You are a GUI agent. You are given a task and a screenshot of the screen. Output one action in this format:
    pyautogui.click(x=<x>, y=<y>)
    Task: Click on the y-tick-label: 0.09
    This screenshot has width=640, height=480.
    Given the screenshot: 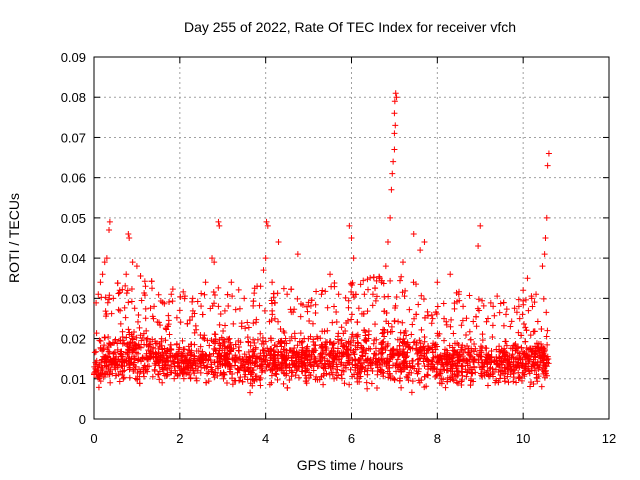 What is the action you would take?
    pyautogui.click(x=73, y=57)
    